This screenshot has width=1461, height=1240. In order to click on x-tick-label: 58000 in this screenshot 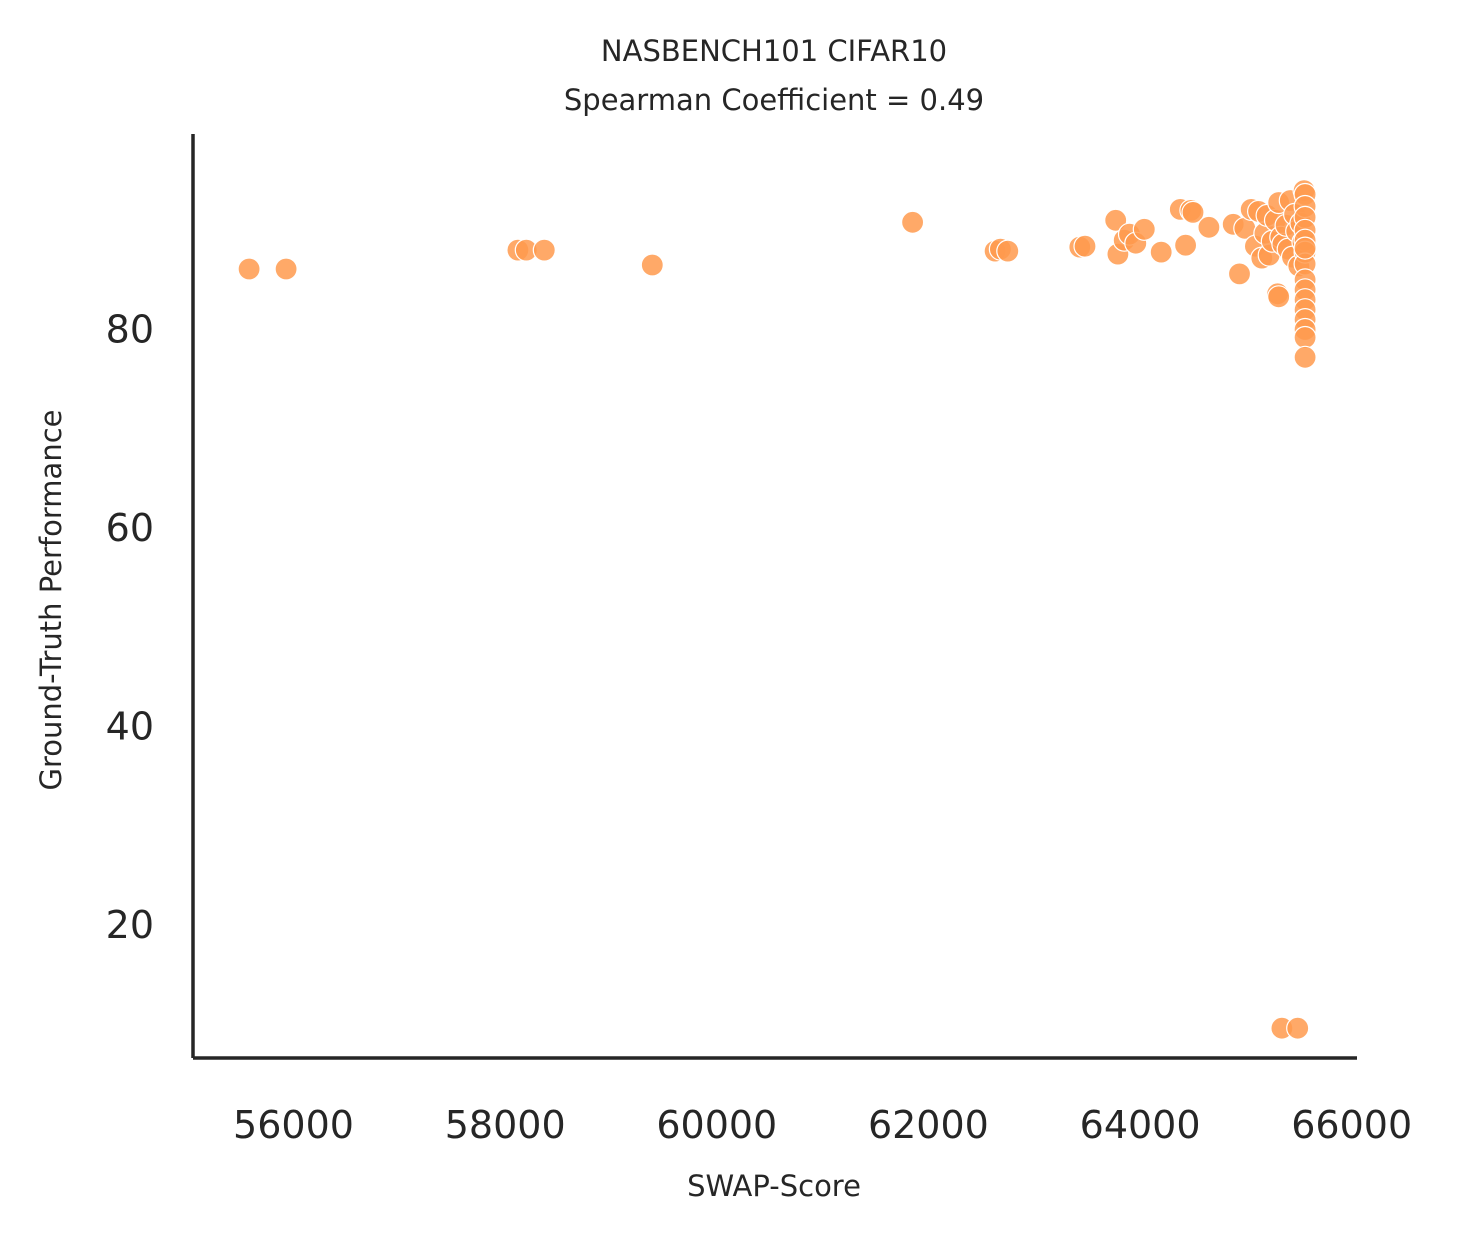, I will do `click(505, 1125)`.